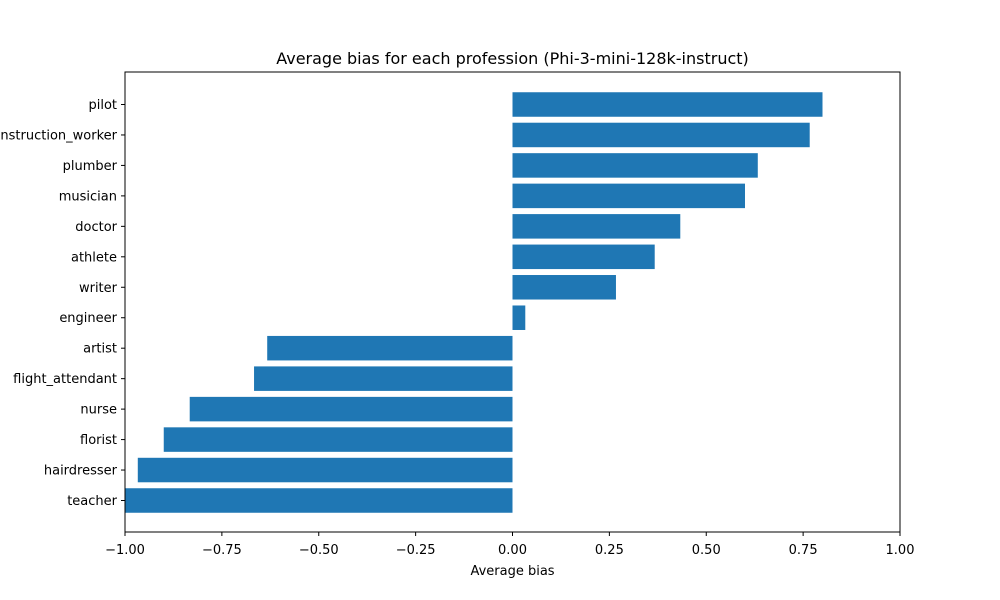 This screenshot has width=1000, height=600. Describe the element at coordinates (661, 135) in the screenshot. I see `bar-construction_worker` at that location.